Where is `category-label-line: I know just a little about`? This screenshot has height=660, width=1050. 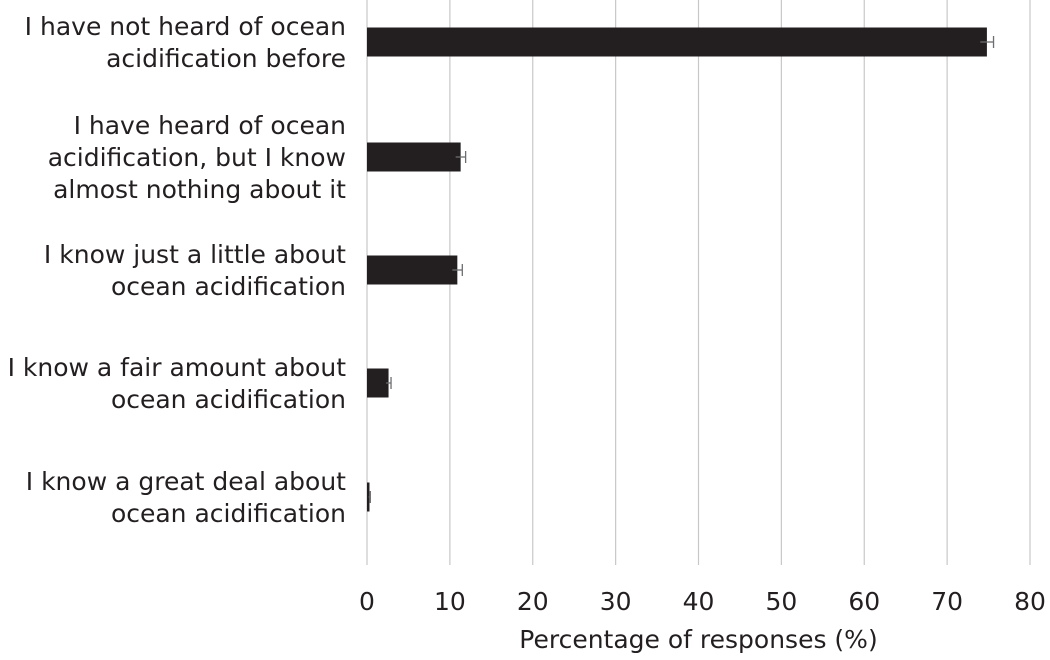
category-label-line: I know just a little about is located at coordinates (195, 254).